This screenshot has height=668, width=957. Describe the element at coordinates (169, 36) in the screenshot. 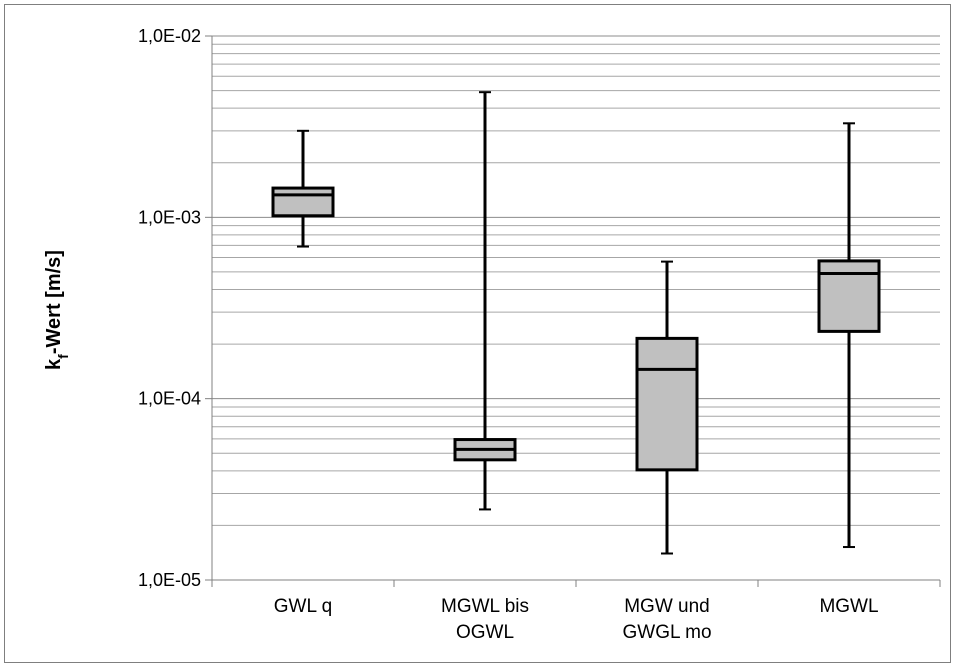

I see `y-tick-label: 1,0E-02` at that location.